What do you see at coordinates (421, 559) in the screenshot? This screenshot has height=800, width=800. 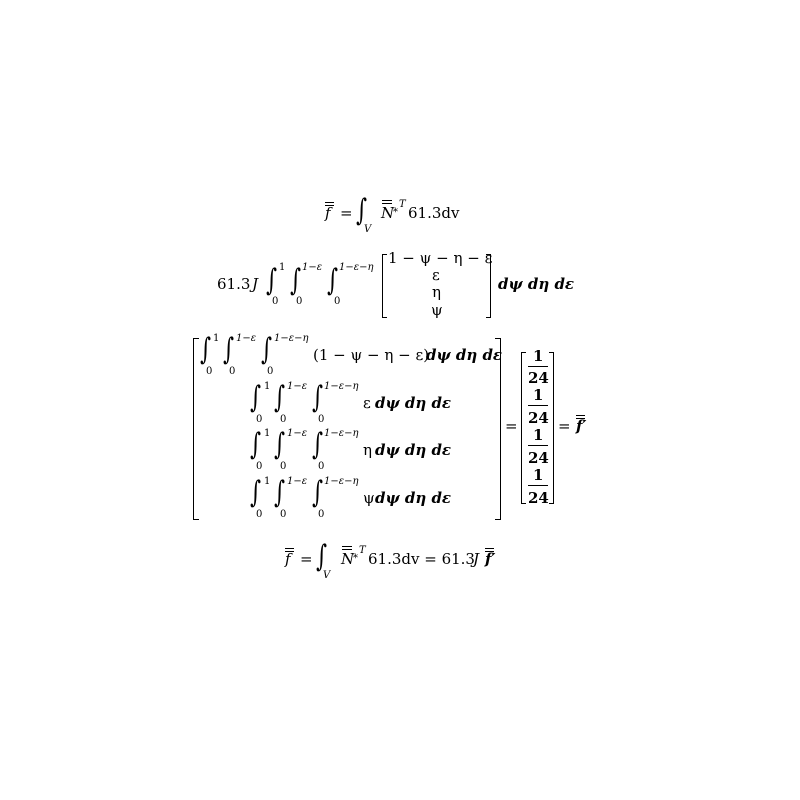 I see `integrand-text: 61.3dv = 61.3` at bounding box center [421, 559].